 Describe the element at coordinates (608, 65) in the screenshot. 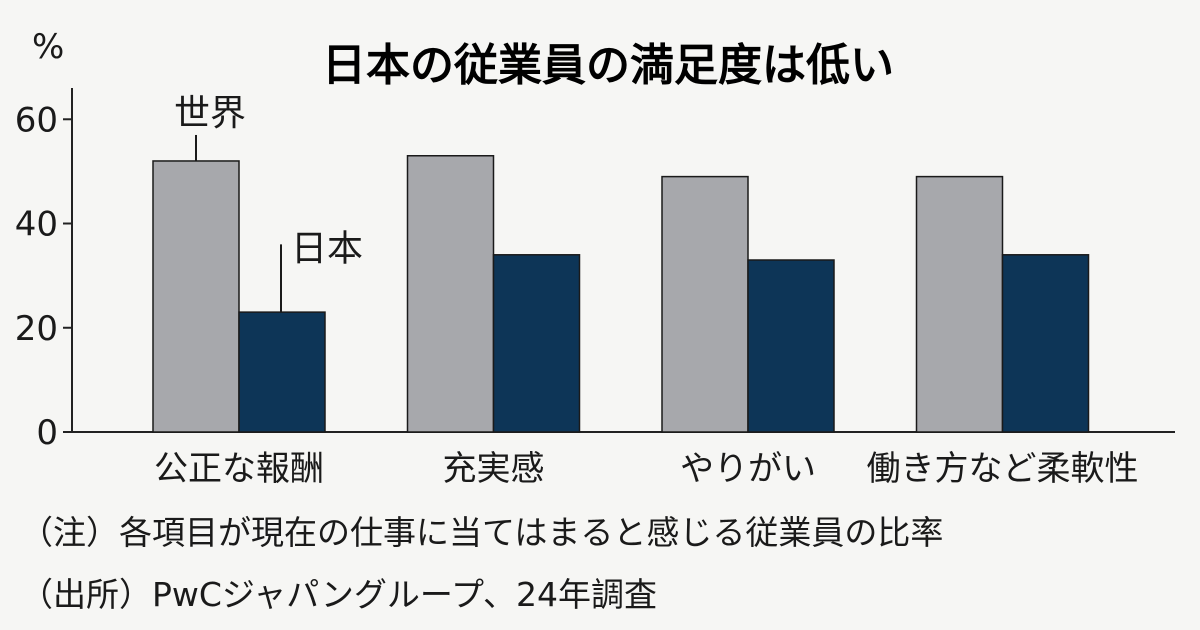

I see `chart-title: 日本の従業員の満足度は低い` at that location.